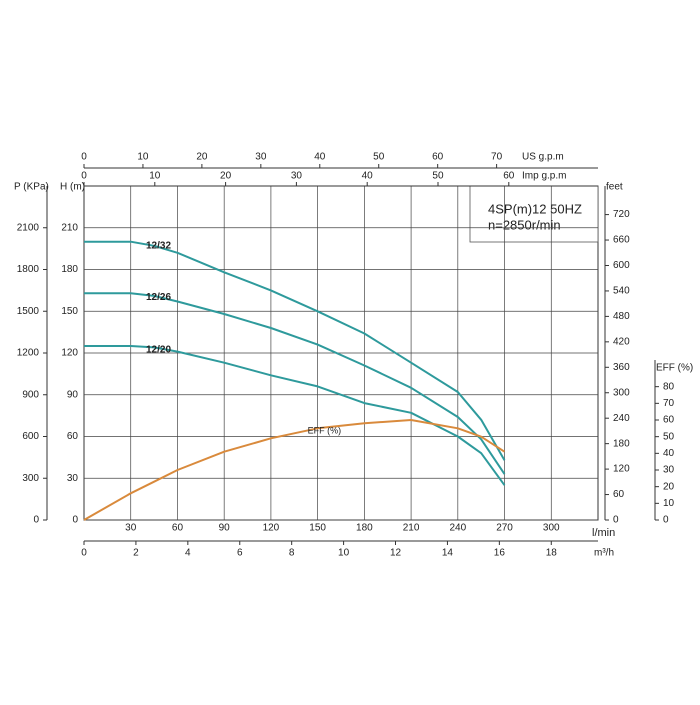  Describe the element at coordinates (621, 291) in the screenshot. I see `tick-label: 540` at that location.